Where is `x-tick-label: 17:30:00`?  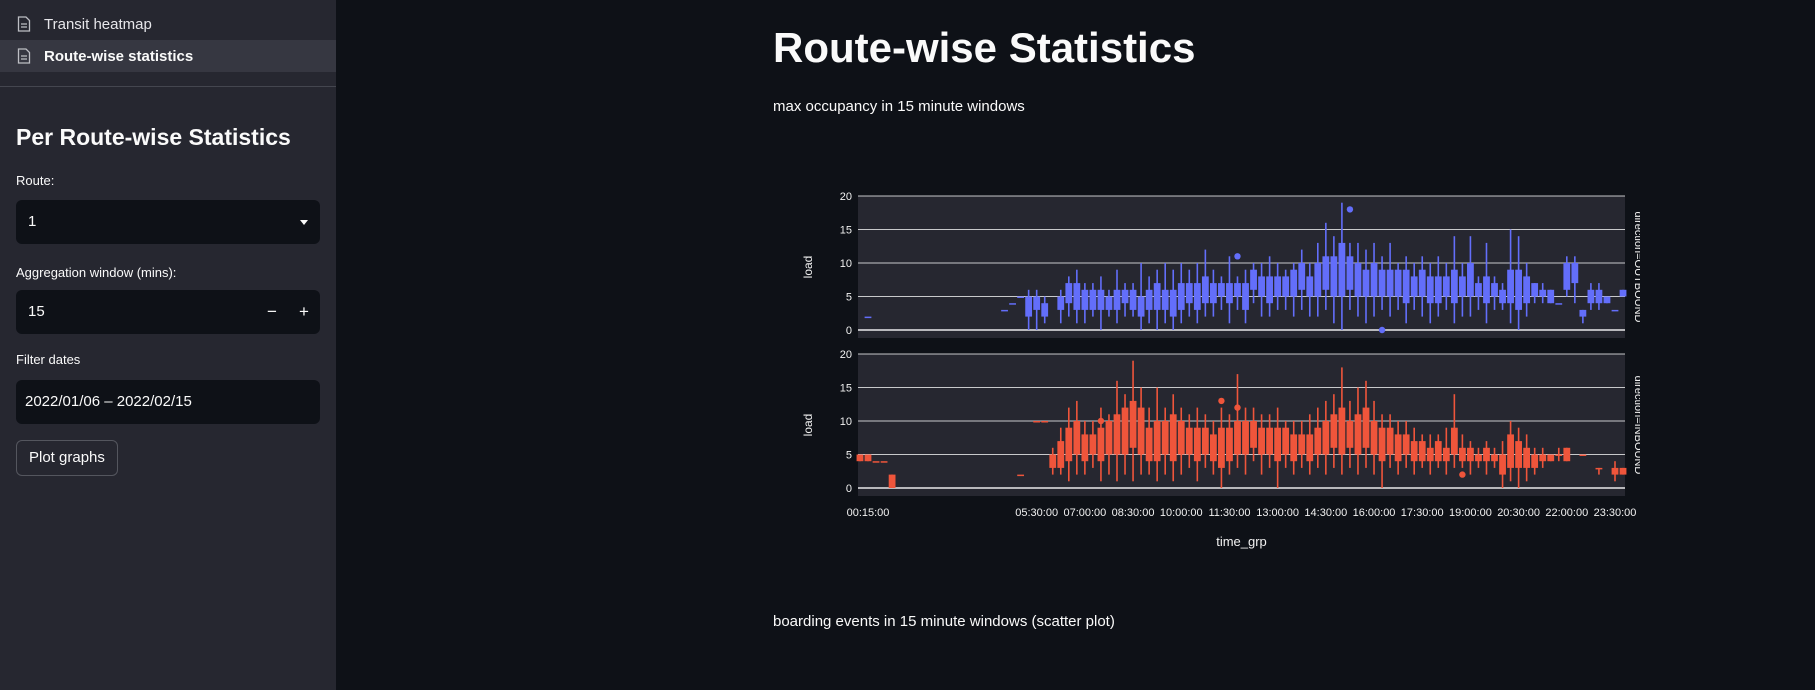
x-tick-label: 17:30:00 is located at coordinates (1422, 513).